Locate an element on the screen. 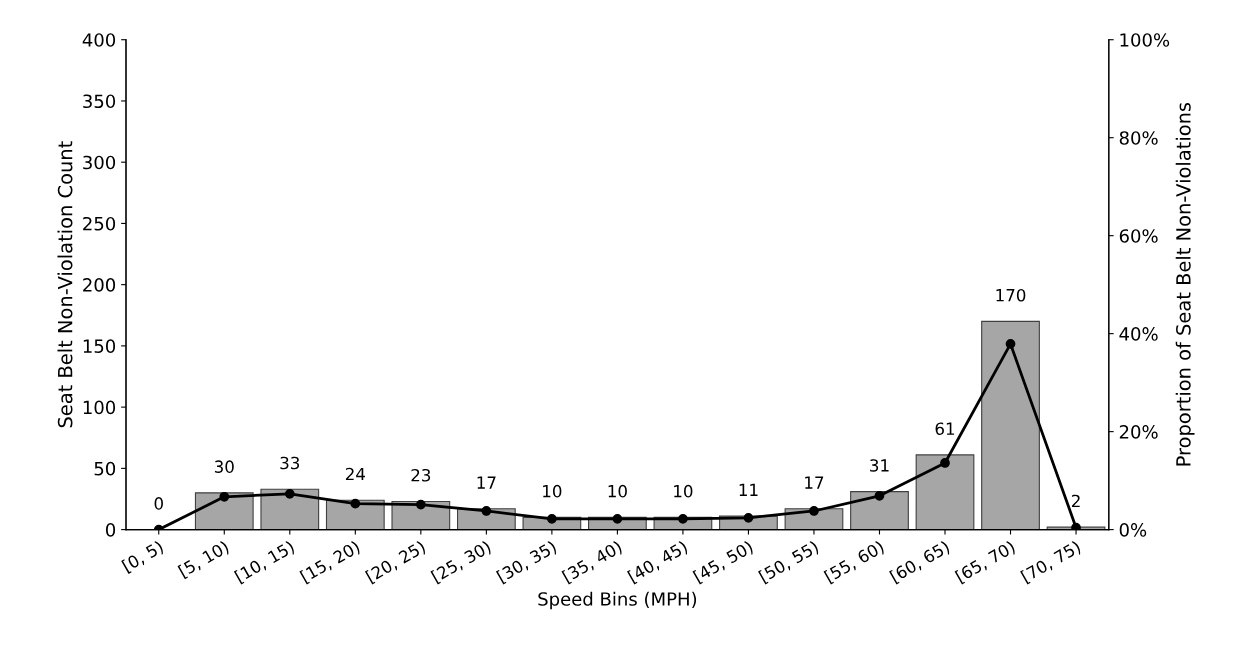 This screenshot has height=662, width=1260. y-axis-title: Seat Belt Non-Violation Count is located at coordinates (65, 284).